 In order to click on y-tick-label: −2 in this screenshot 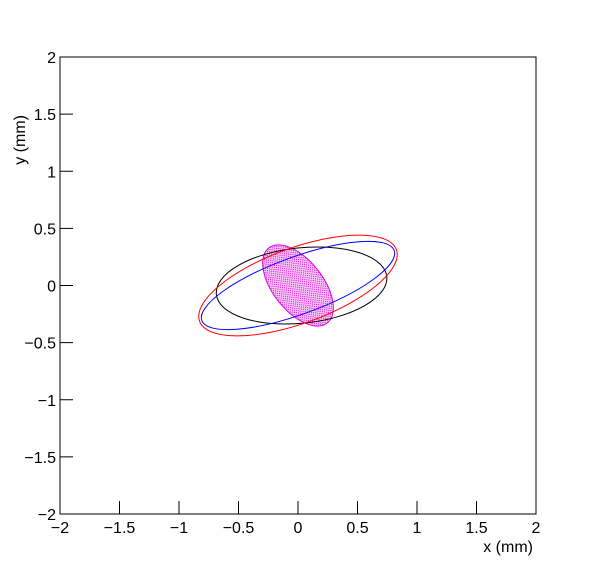, I will do `click(47, 515)`.